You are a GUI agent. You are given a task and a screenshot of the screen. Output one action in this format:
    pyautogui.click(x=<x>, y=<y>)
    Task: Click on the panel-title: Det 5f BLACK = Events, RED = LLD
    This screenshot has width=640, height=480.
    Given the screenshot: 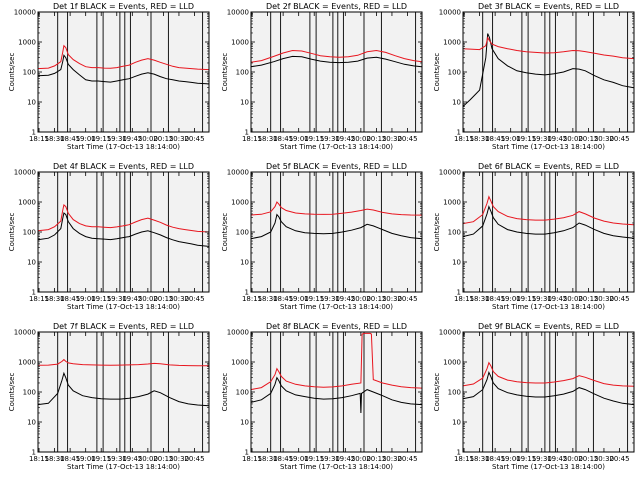 What is the action you would take?
    pyautogui.click(x=336, y=166)
    